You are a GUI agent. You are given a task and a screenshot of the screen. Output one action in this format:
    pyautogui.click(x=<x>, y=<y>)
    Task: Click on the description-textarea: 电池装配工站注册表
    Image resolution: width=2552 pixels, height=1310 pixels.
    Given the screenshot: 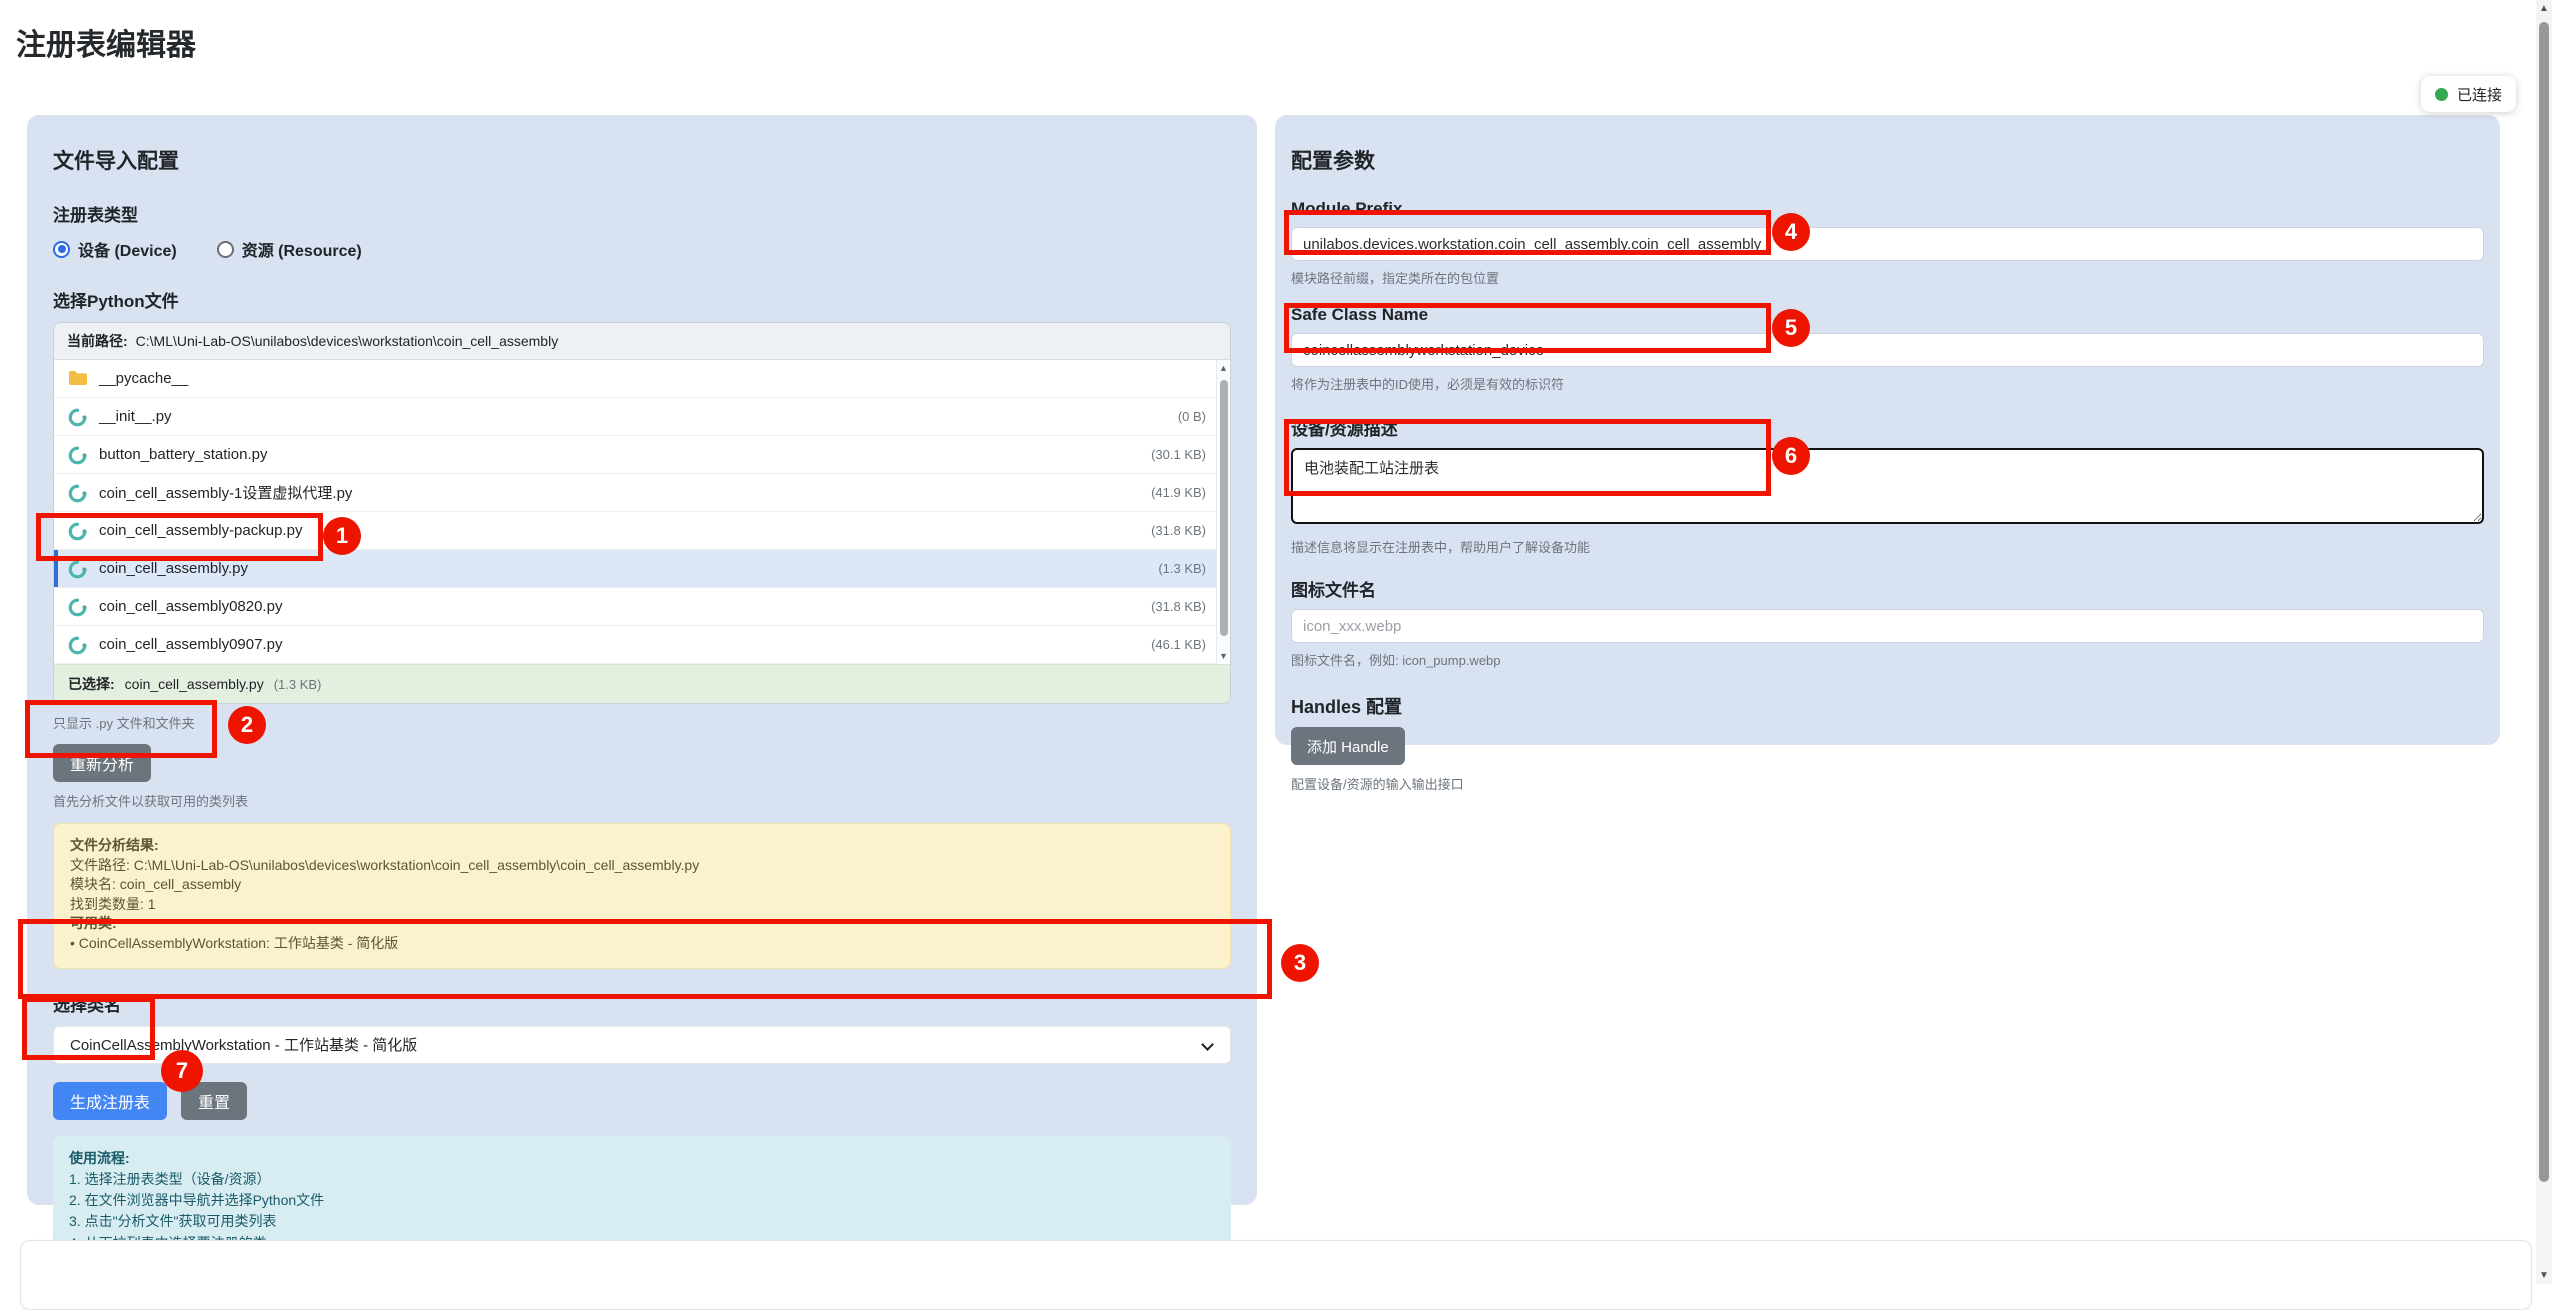 What is the action you would take?
    pyautogui.click(x=1887, y=486)
    